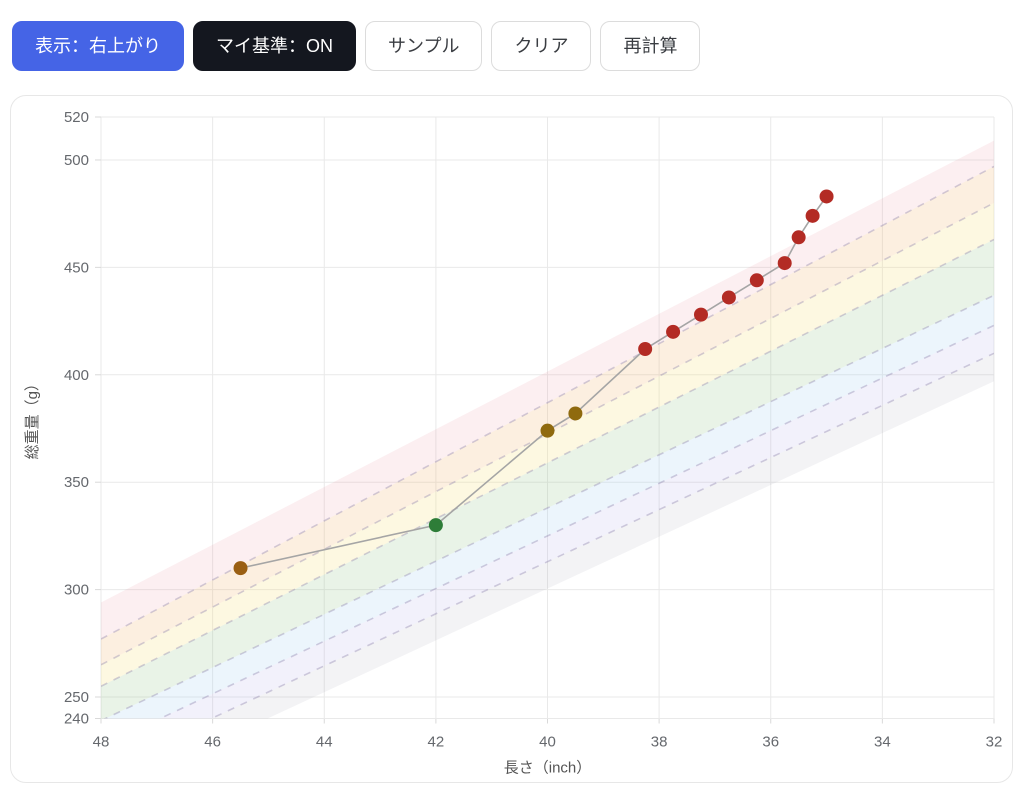 The image size is (1024, 785). I want to click on y-axis-tick-label: 520, so click(76, 117).